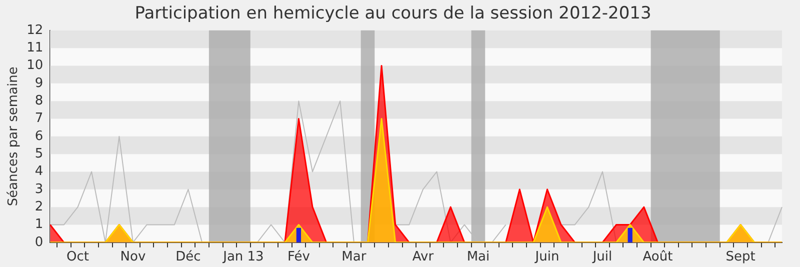  I want to click on x-tick-label: Fév, so click(298, 257).